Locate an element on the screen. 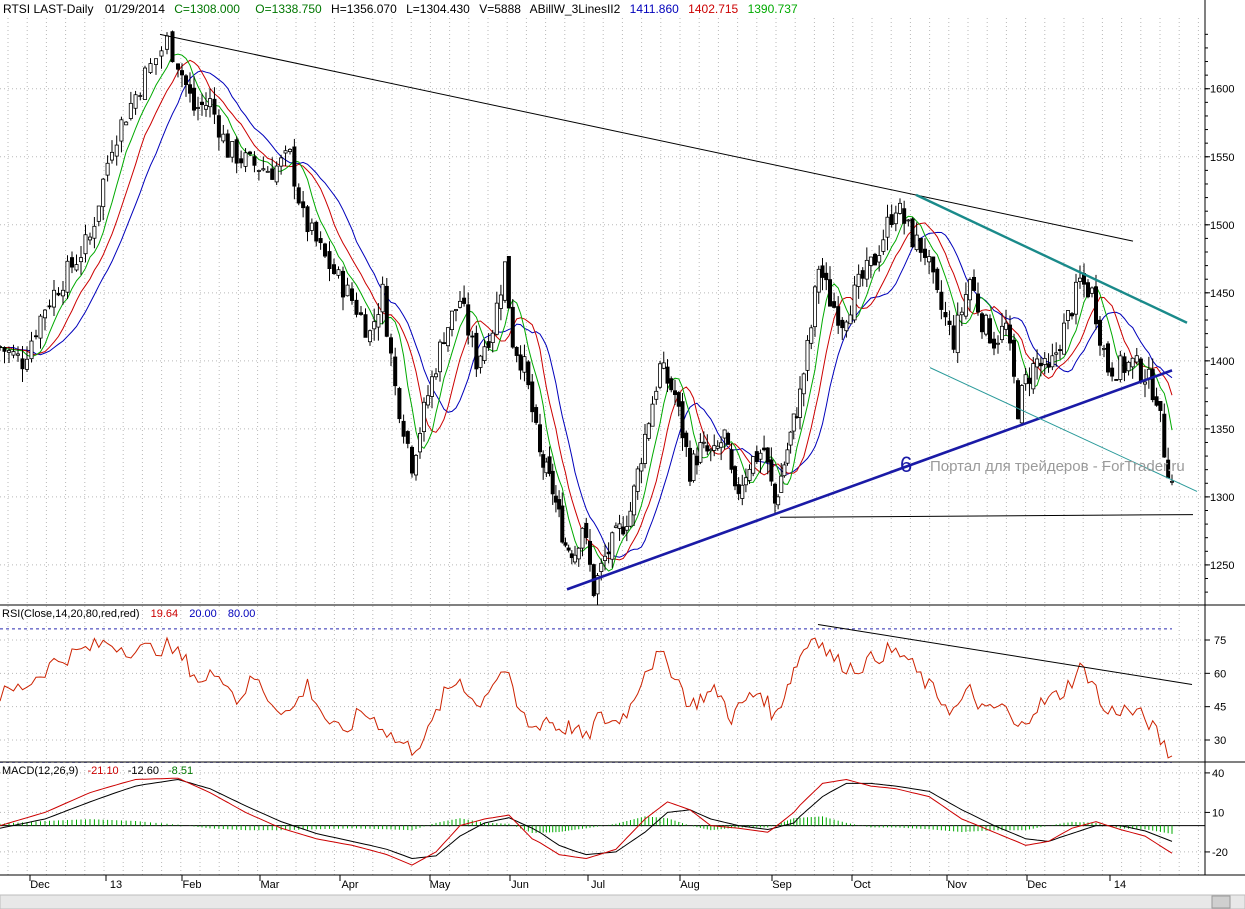 Image resolution: width=1245 pixels, height=909 pixels. time-tick-label: Jul is located at coordinates (598, 885).